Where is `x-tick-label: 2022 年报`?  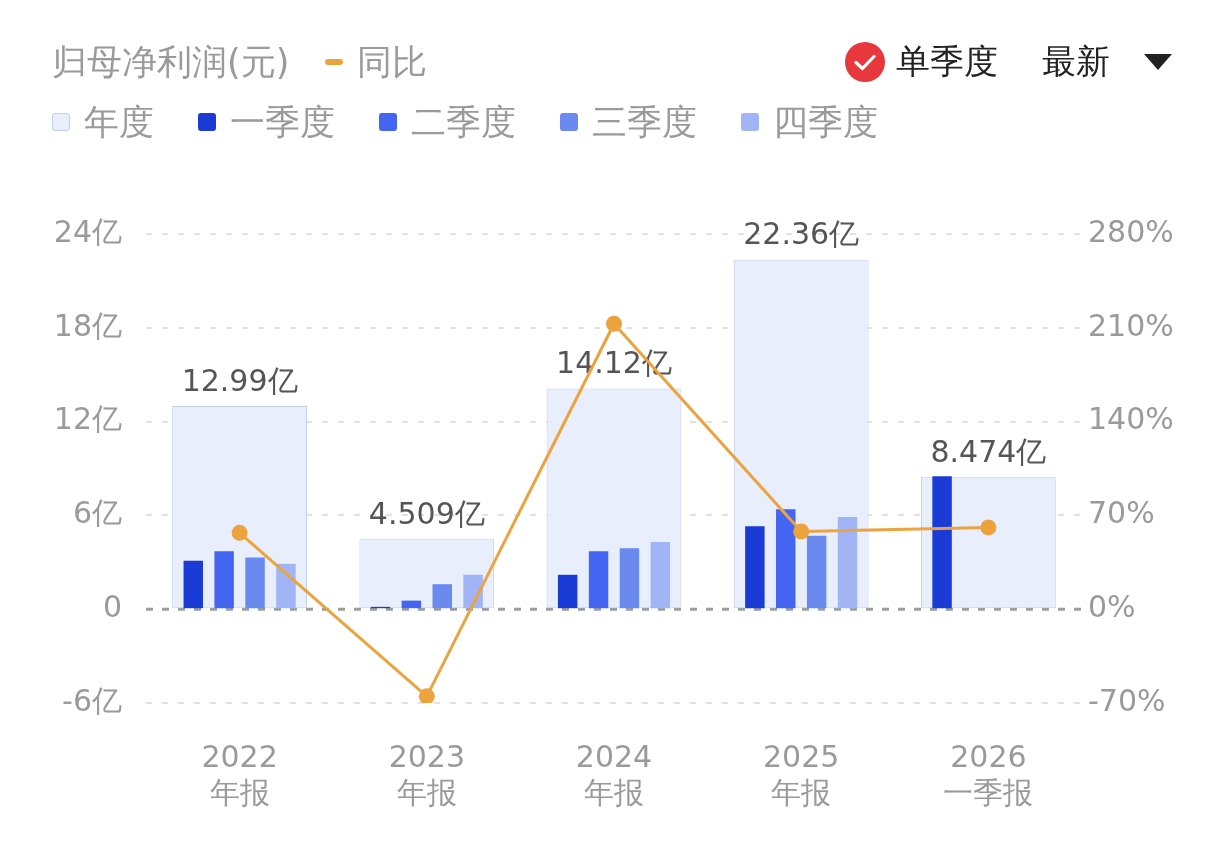 x-tick-label: 2022 年报 is located at coordinates (239, 774).